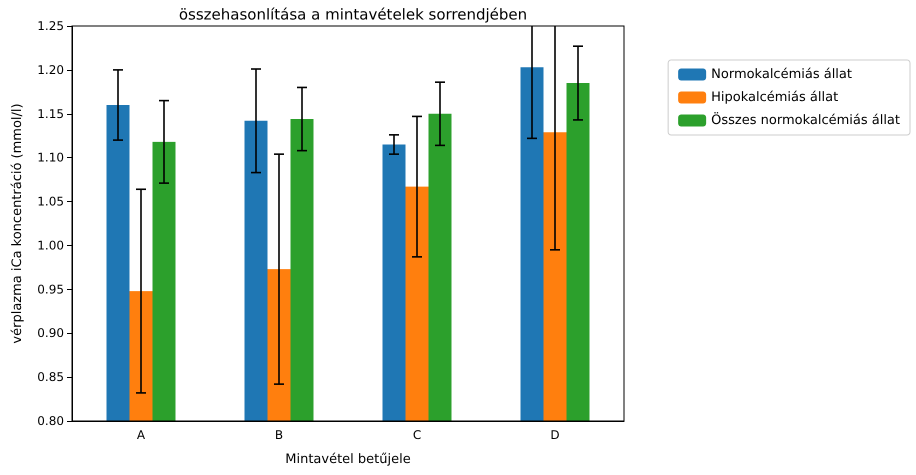 Image resolution: width=916 pixels, height=475 pixels. What do you see at coordinates (17, 223) in the screenshot?
I see `y-axis-title: vérplazma iCa koncentráció (mmol/l)` at bounding box center [17, 223].